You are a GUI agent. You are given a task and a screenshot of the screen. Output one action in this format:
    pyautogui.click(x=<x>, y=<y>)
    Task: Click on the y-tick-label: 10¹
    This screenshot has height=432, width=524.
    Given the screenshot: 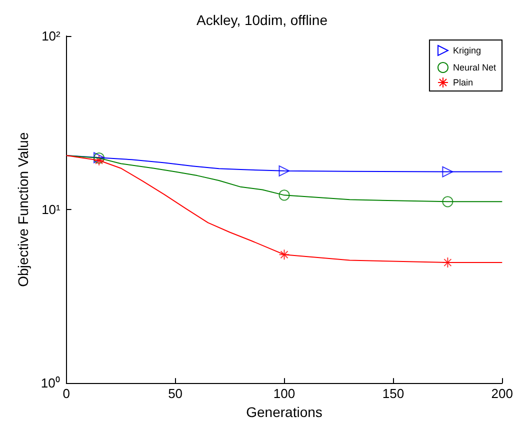 What is the action you would take?
    pyautogui.click(x=52, y=210)
    